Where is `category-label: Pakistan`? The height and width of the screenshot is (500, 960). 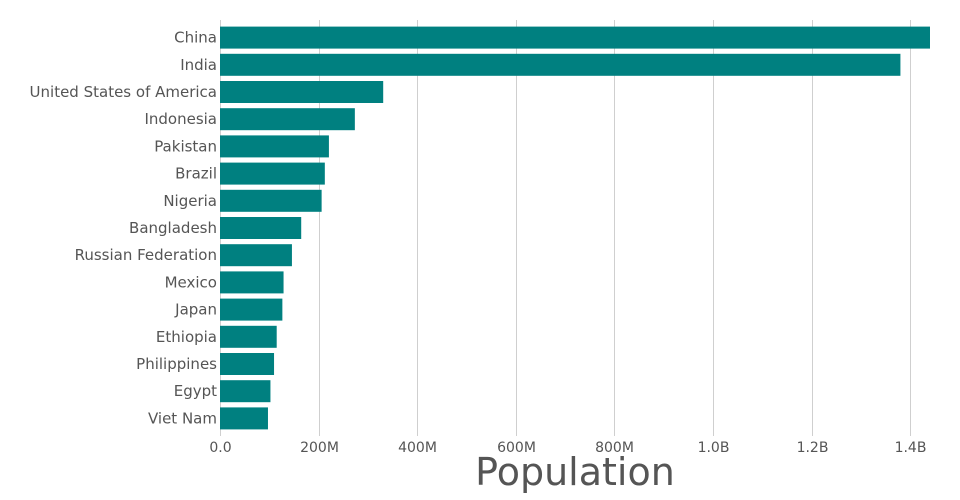
category-label: Pakistan is located at coordinates (185, 146).